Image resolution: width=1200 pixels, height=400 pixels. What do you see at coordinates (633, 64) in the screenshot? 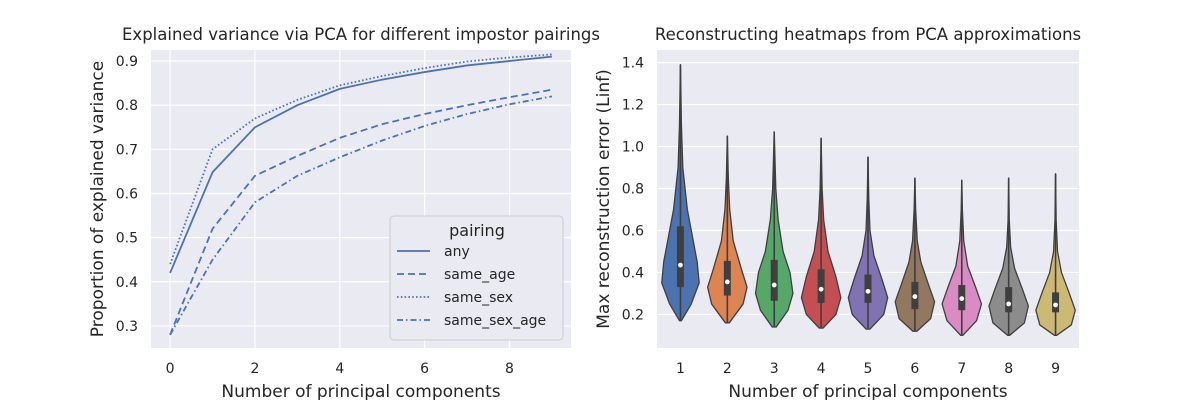
I see `right-y-tick-label: 1.4` at bounding box center [633, 64].